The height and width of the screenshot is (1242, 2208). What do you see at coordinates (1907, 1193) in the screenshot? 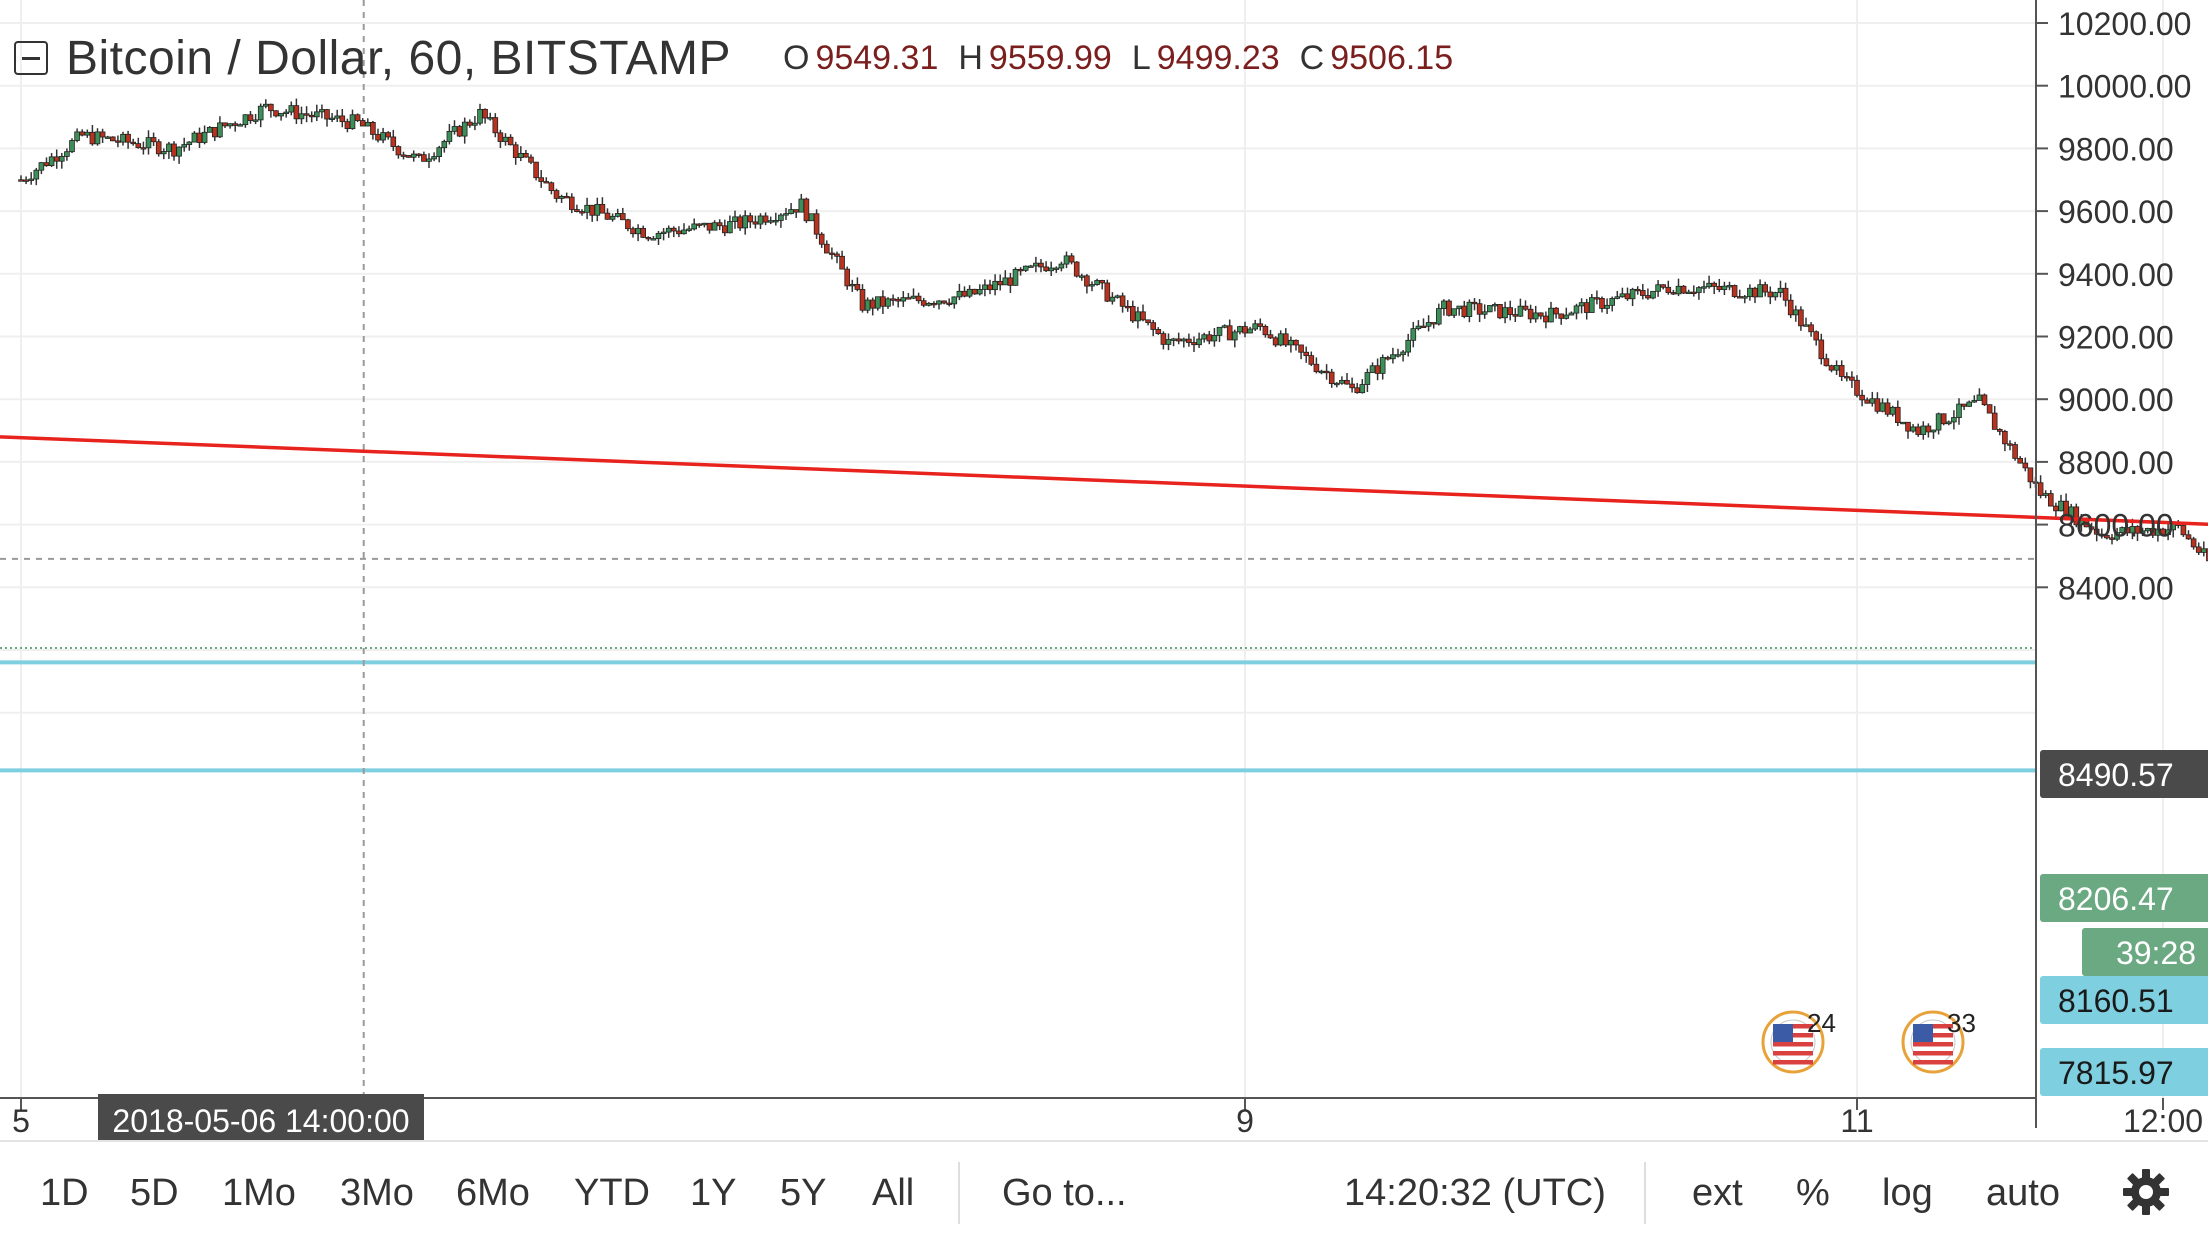
I see `log-scale-toggle: log` at bounding box center [1907, 1193].